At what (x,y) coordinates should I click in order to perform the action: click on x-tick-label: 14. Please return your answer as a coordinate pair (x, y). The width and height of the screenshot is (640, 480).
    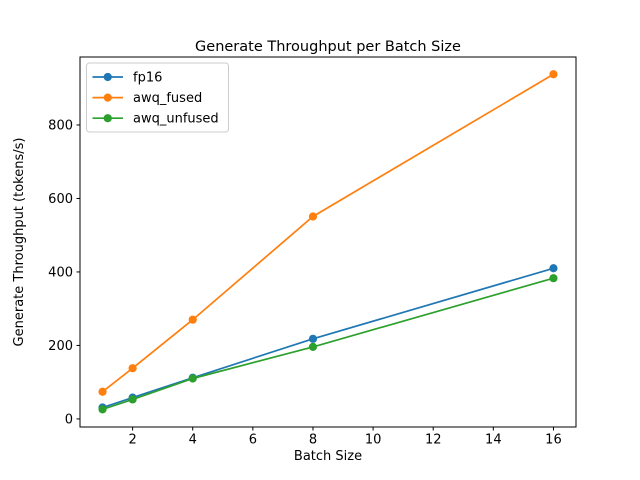
    Looking at the image, I should click on (493, 440).